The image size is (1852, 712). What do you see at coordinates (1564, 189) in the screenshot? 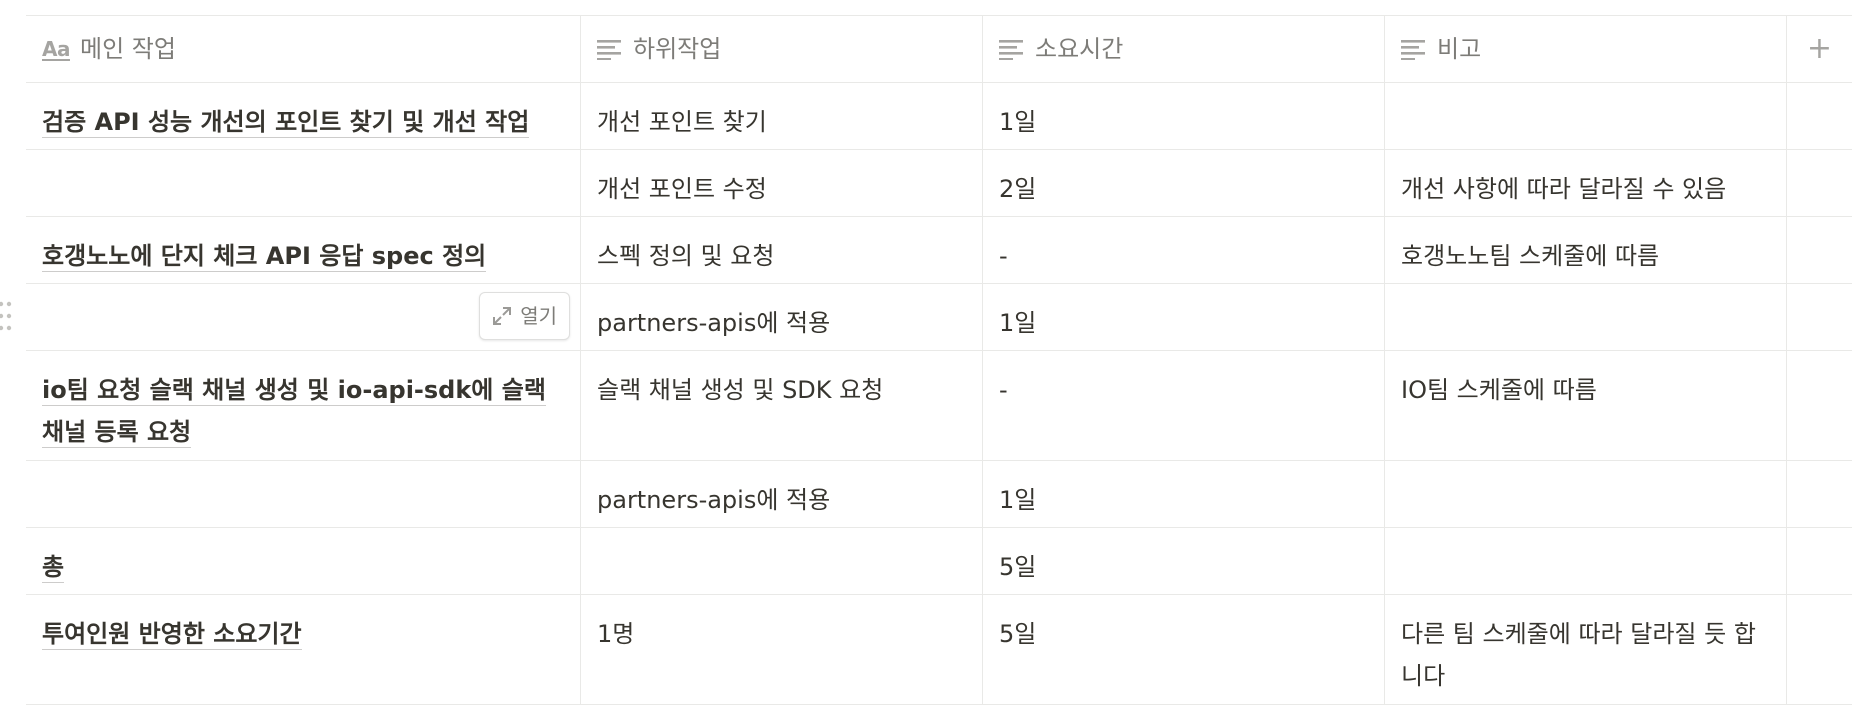
I see `cell-text: 개선 사항에 따라 달라질 수 있음` at bounding box center [1564, 189].